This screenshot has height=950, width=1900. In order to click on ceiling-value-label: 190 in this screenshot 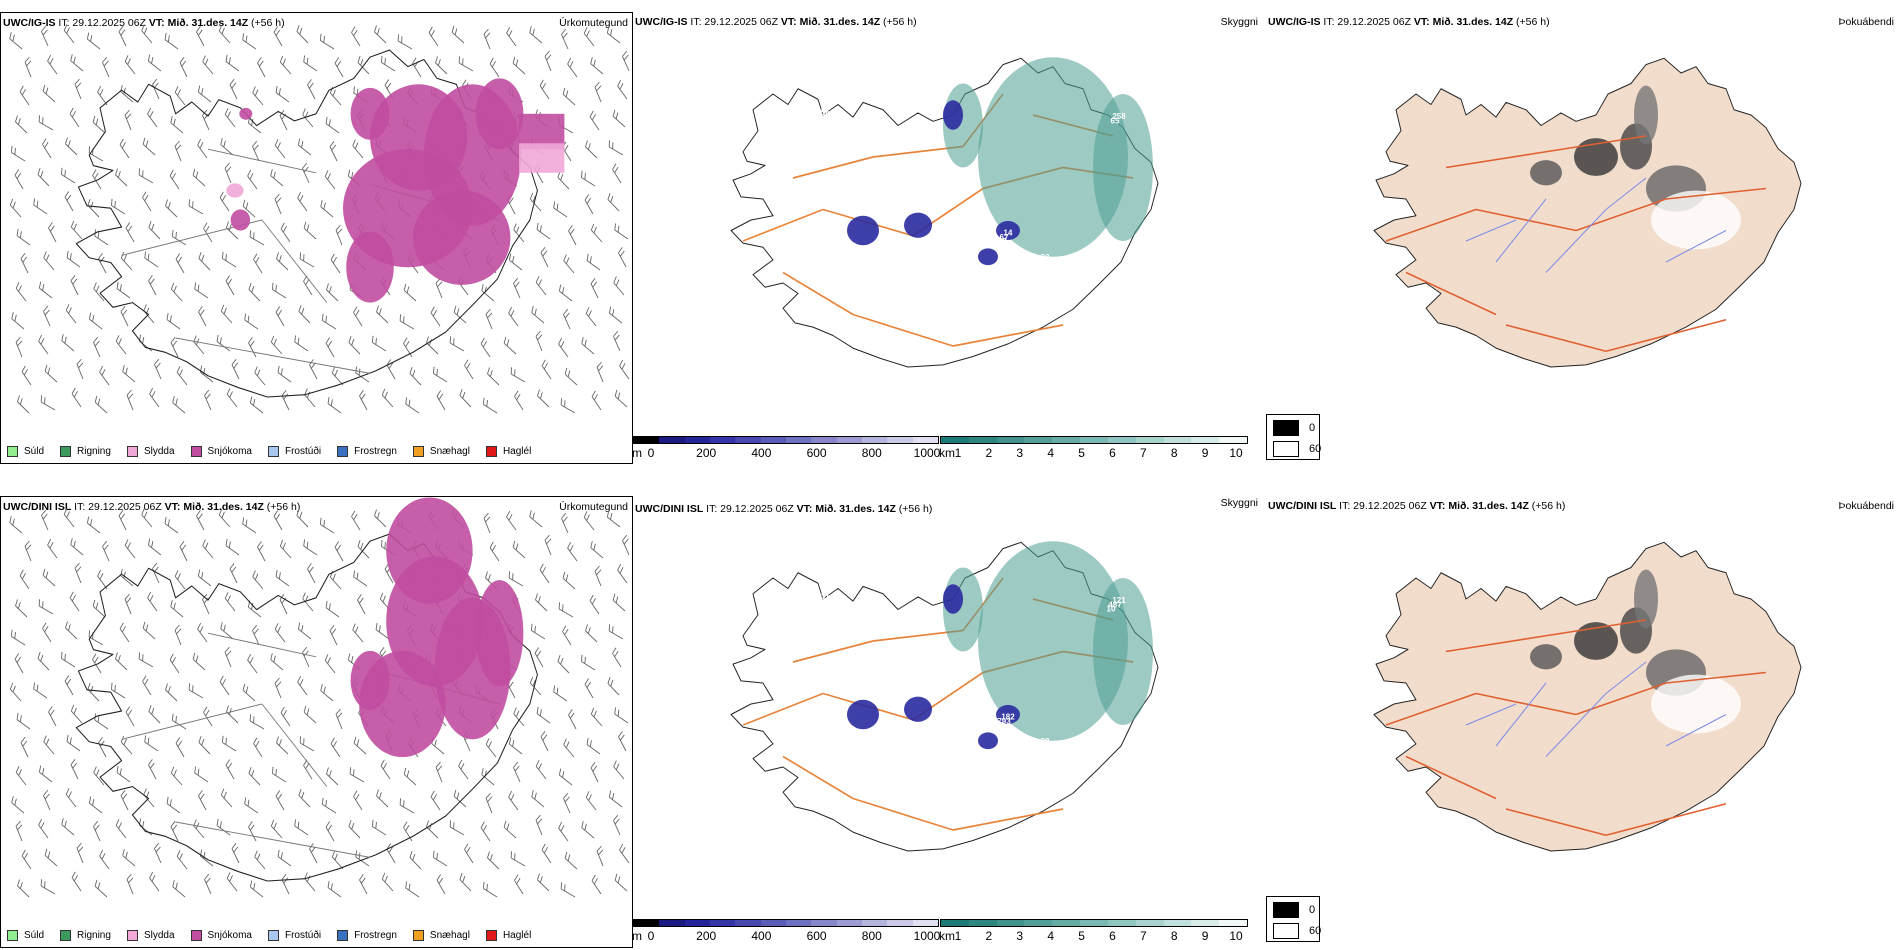, I will do `click(893, 648)`.